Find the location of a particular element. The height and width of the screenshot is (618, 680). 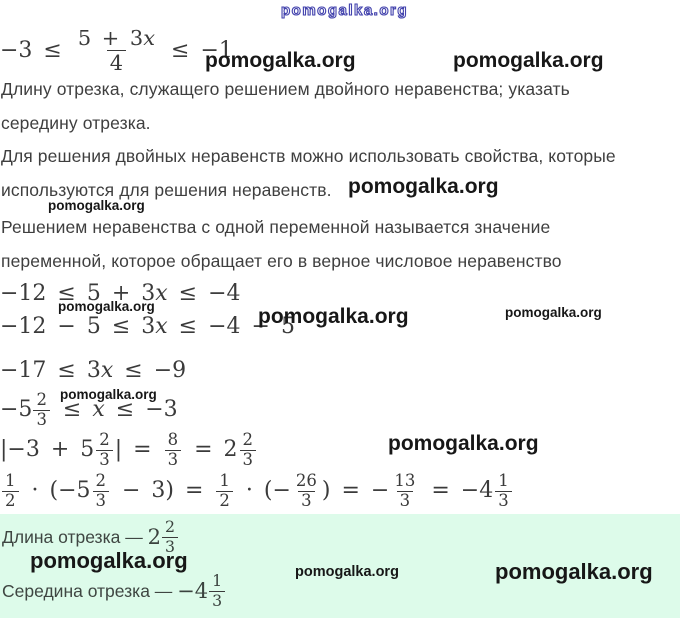

answer-midpoint-value: −4 1 3 is located at coordinates (202, 590).